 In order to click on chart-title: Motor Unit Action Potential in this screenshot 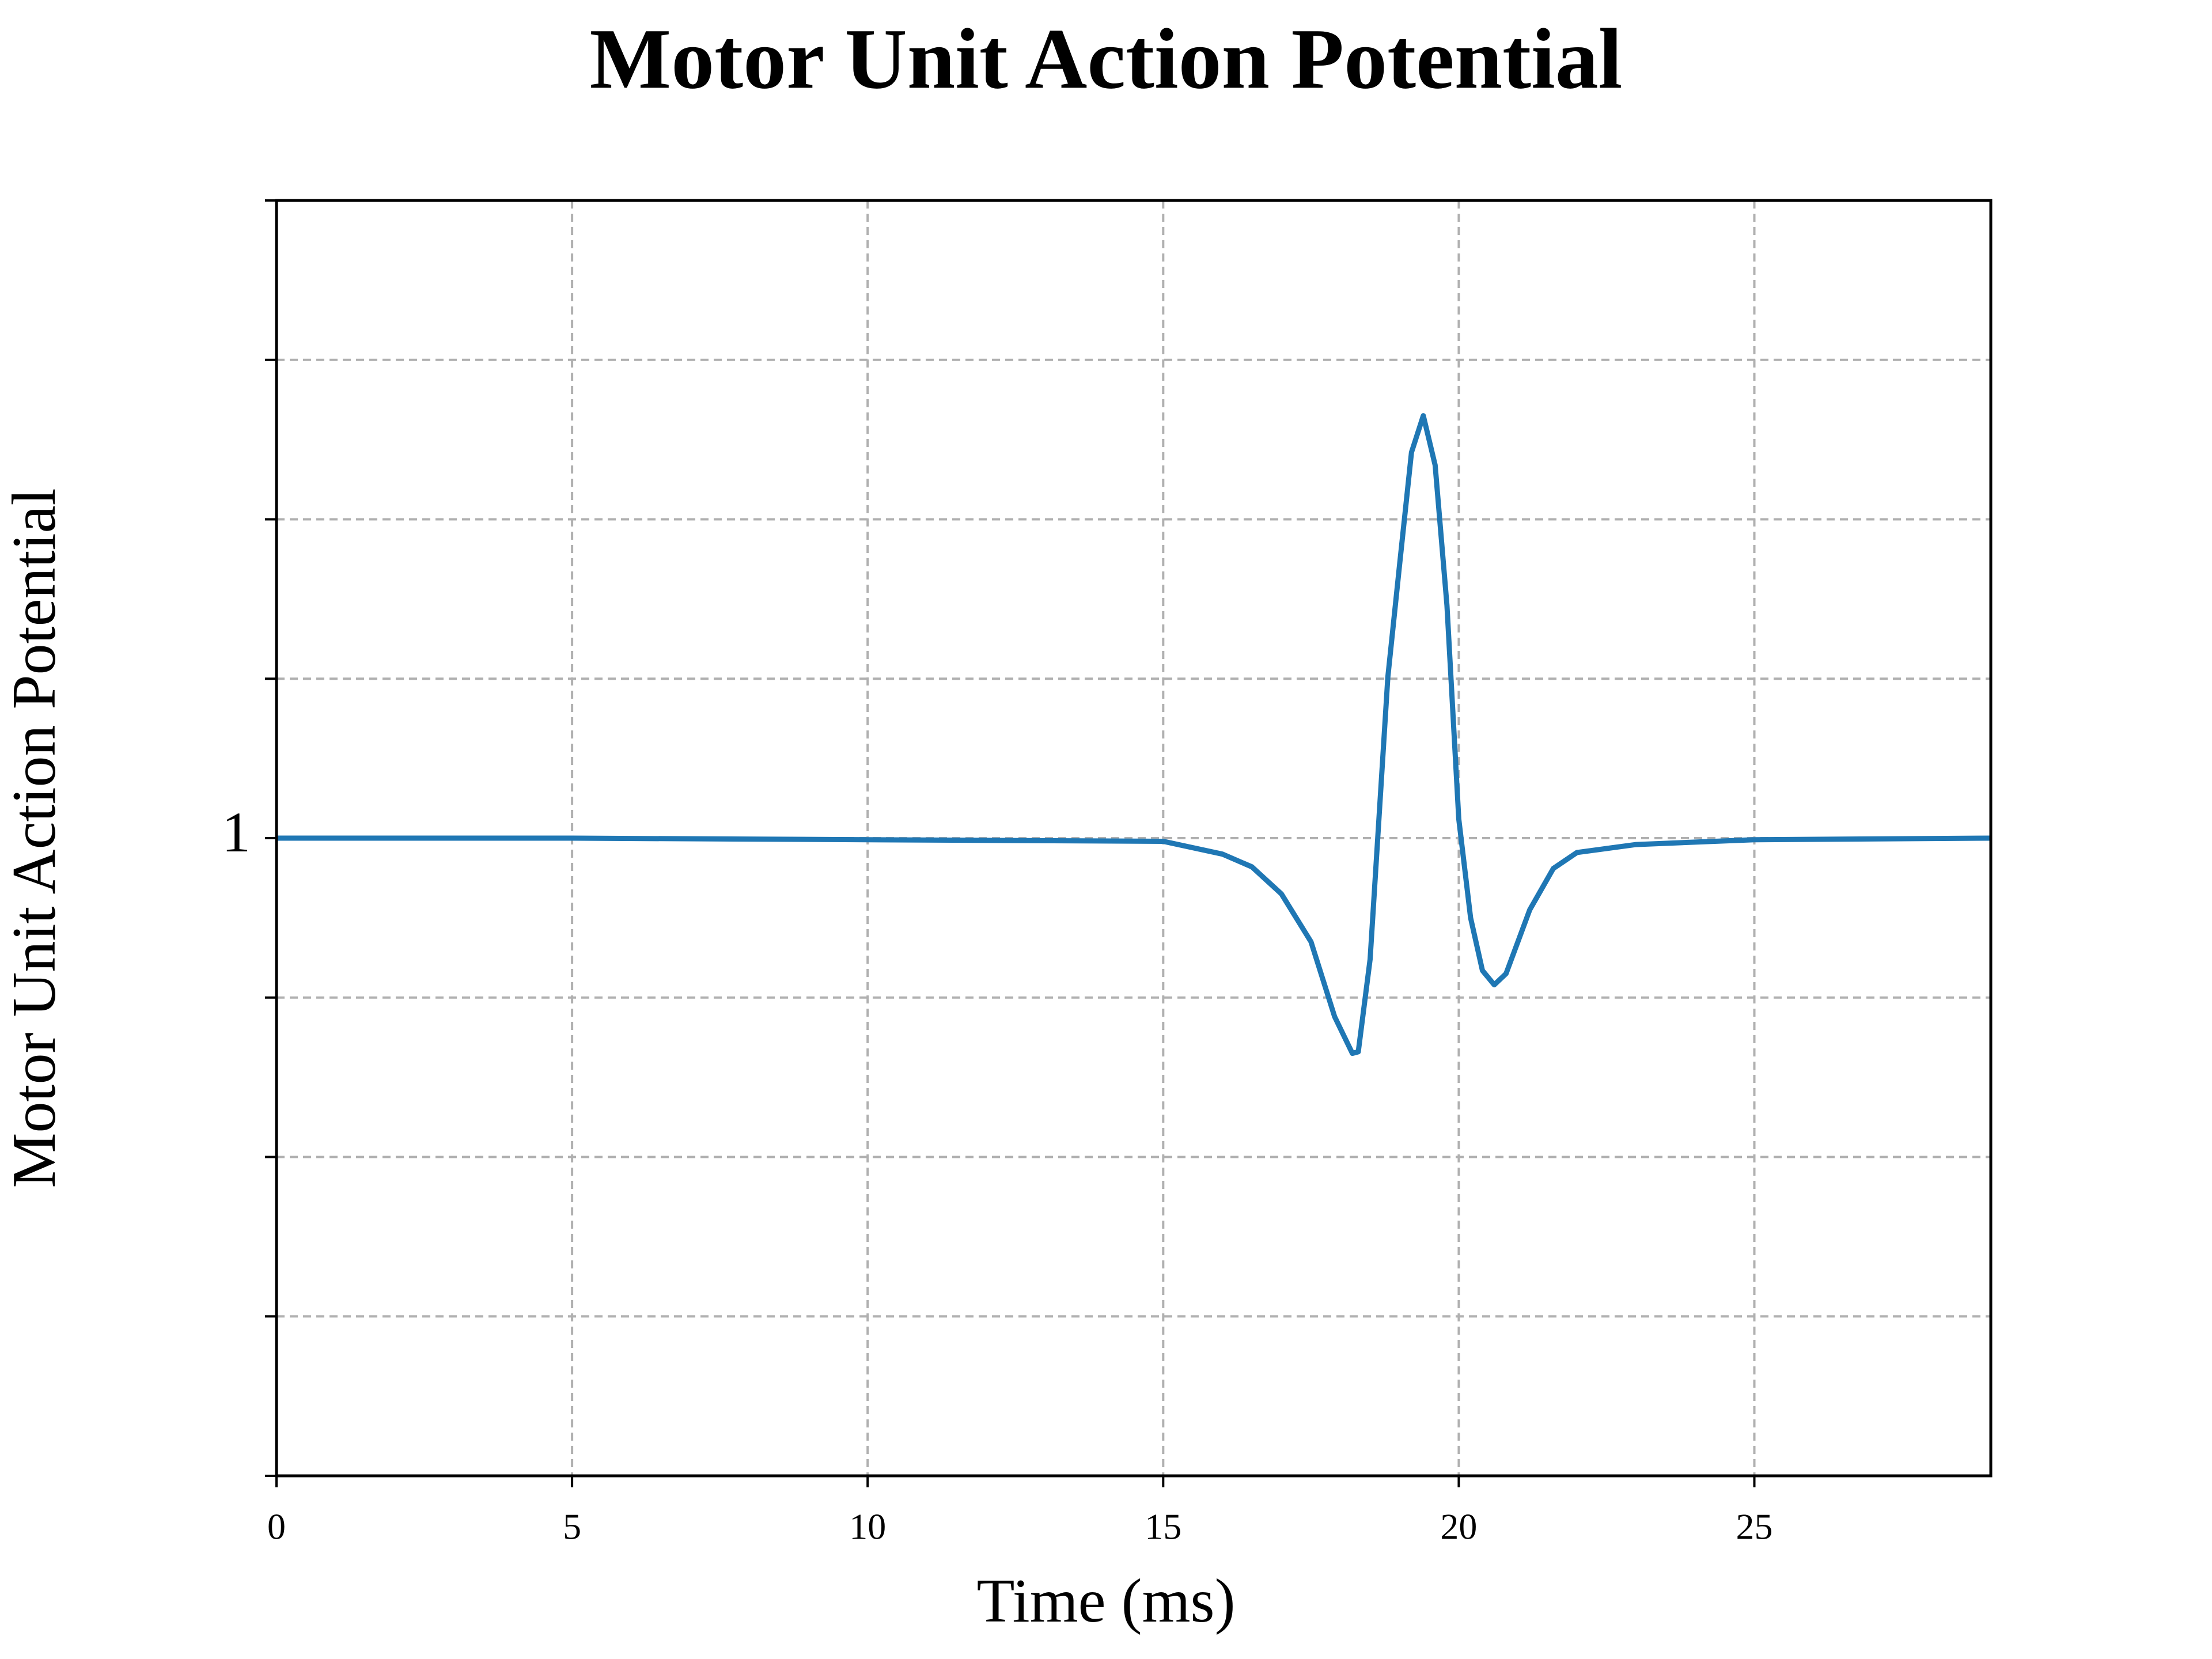, I will do `click(1106, 59)`.